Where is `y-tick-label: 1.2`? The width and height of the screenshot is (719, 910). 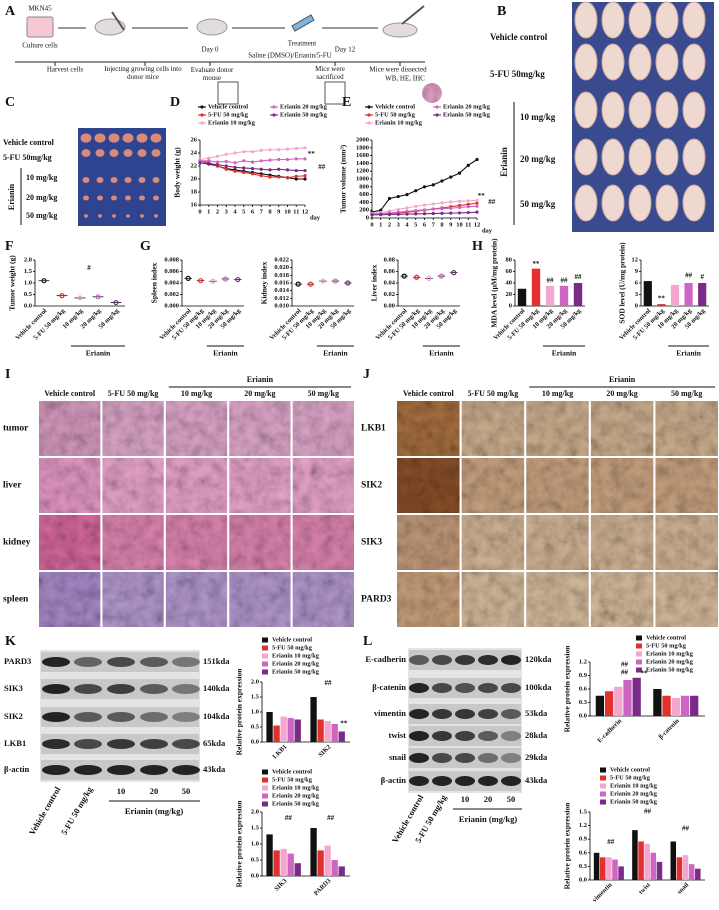
y-tick-label: 1.2 is located at coordinates (583, 825).